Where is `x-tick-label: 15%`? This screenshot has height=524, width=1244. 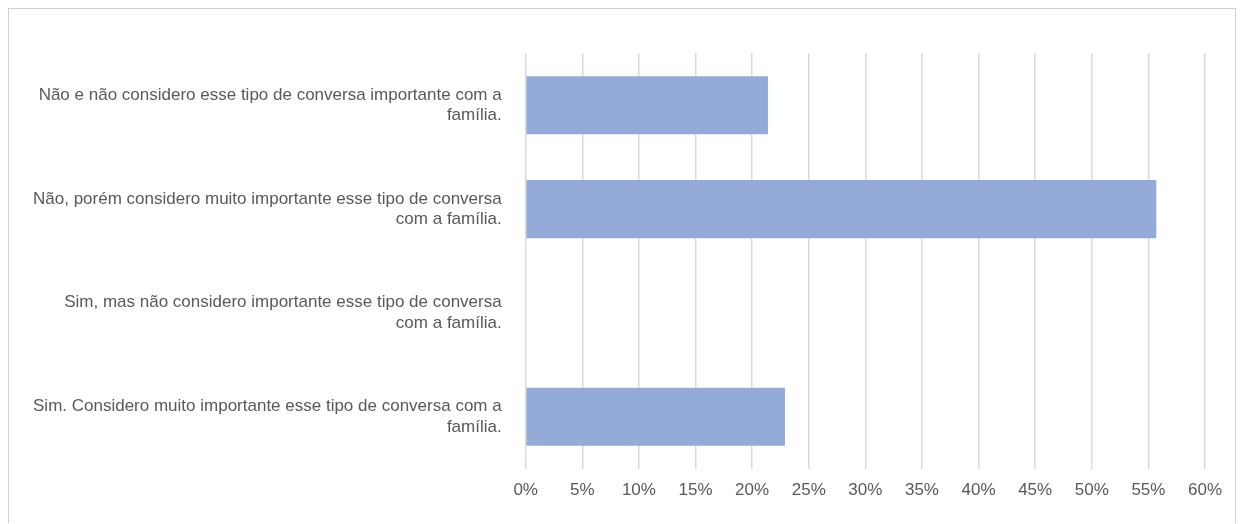
x-tick-label: 15% is located at coordinates (695, 490).